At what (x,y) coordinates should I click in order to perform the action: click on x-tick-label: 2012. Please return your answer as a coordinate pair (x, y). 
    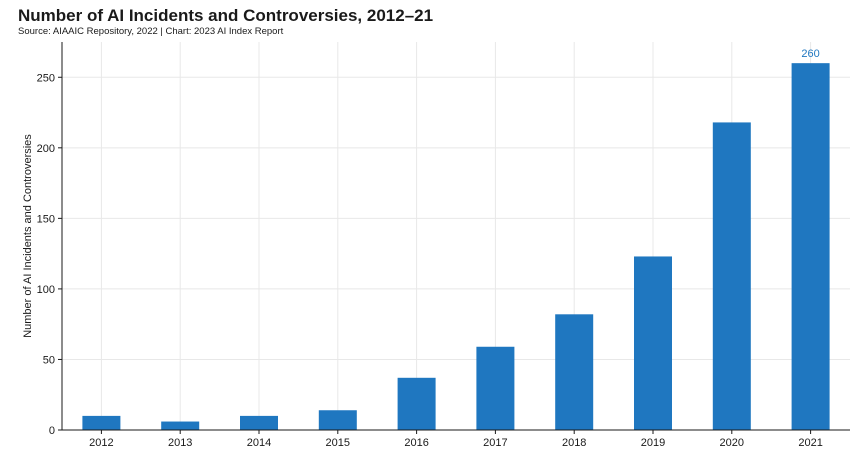
    Looking at the image, I should click on (101, 443).